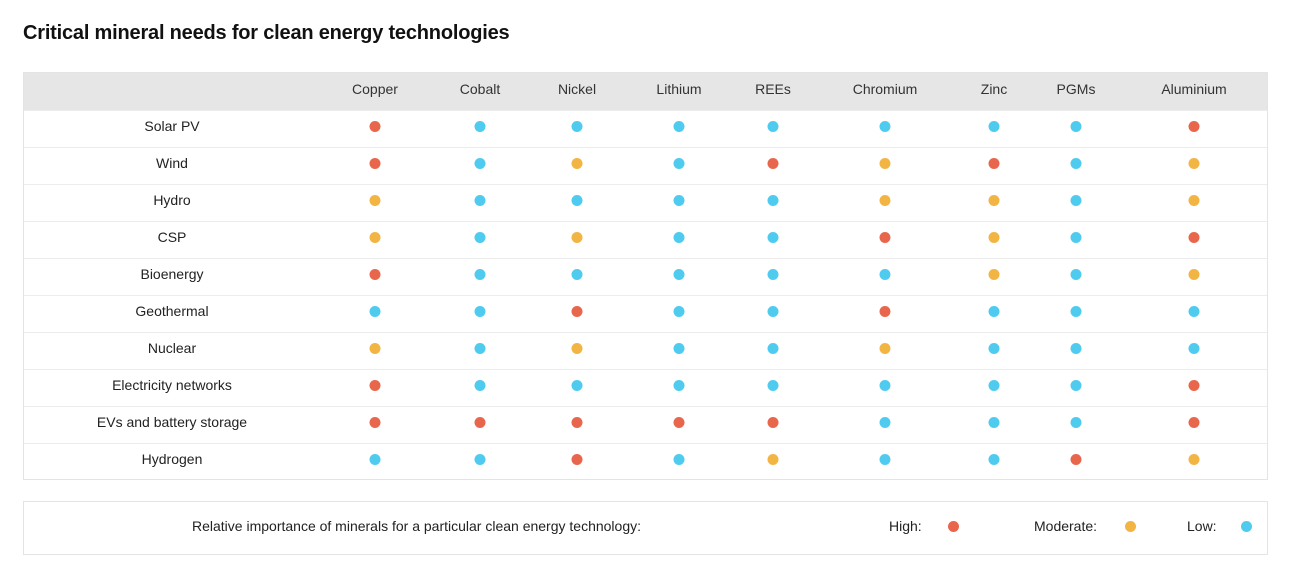  Describe the element at coordinates (172, 274) in the screenshot. I see `row-label-bioenergy: Bioenergy` at that location.